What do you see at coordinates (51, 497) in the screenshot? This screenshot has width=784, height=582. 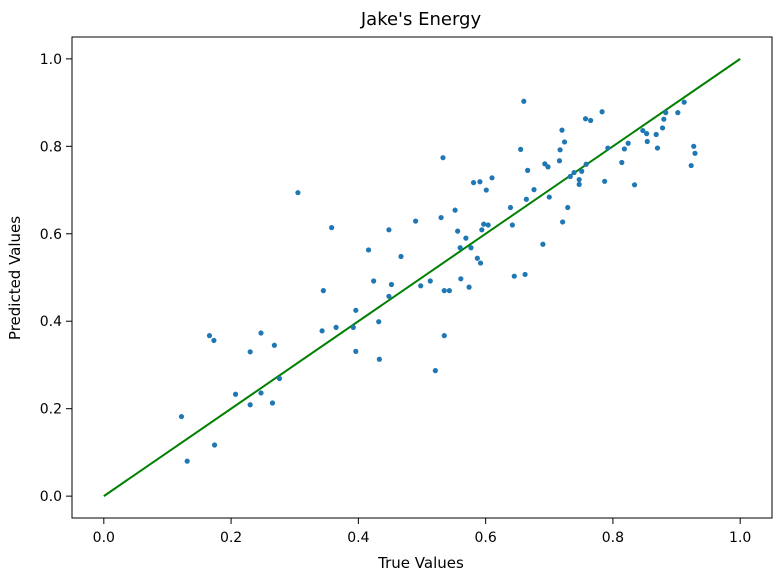 I see `y-tick-label: 0.0` at bounding box center [51, 497].